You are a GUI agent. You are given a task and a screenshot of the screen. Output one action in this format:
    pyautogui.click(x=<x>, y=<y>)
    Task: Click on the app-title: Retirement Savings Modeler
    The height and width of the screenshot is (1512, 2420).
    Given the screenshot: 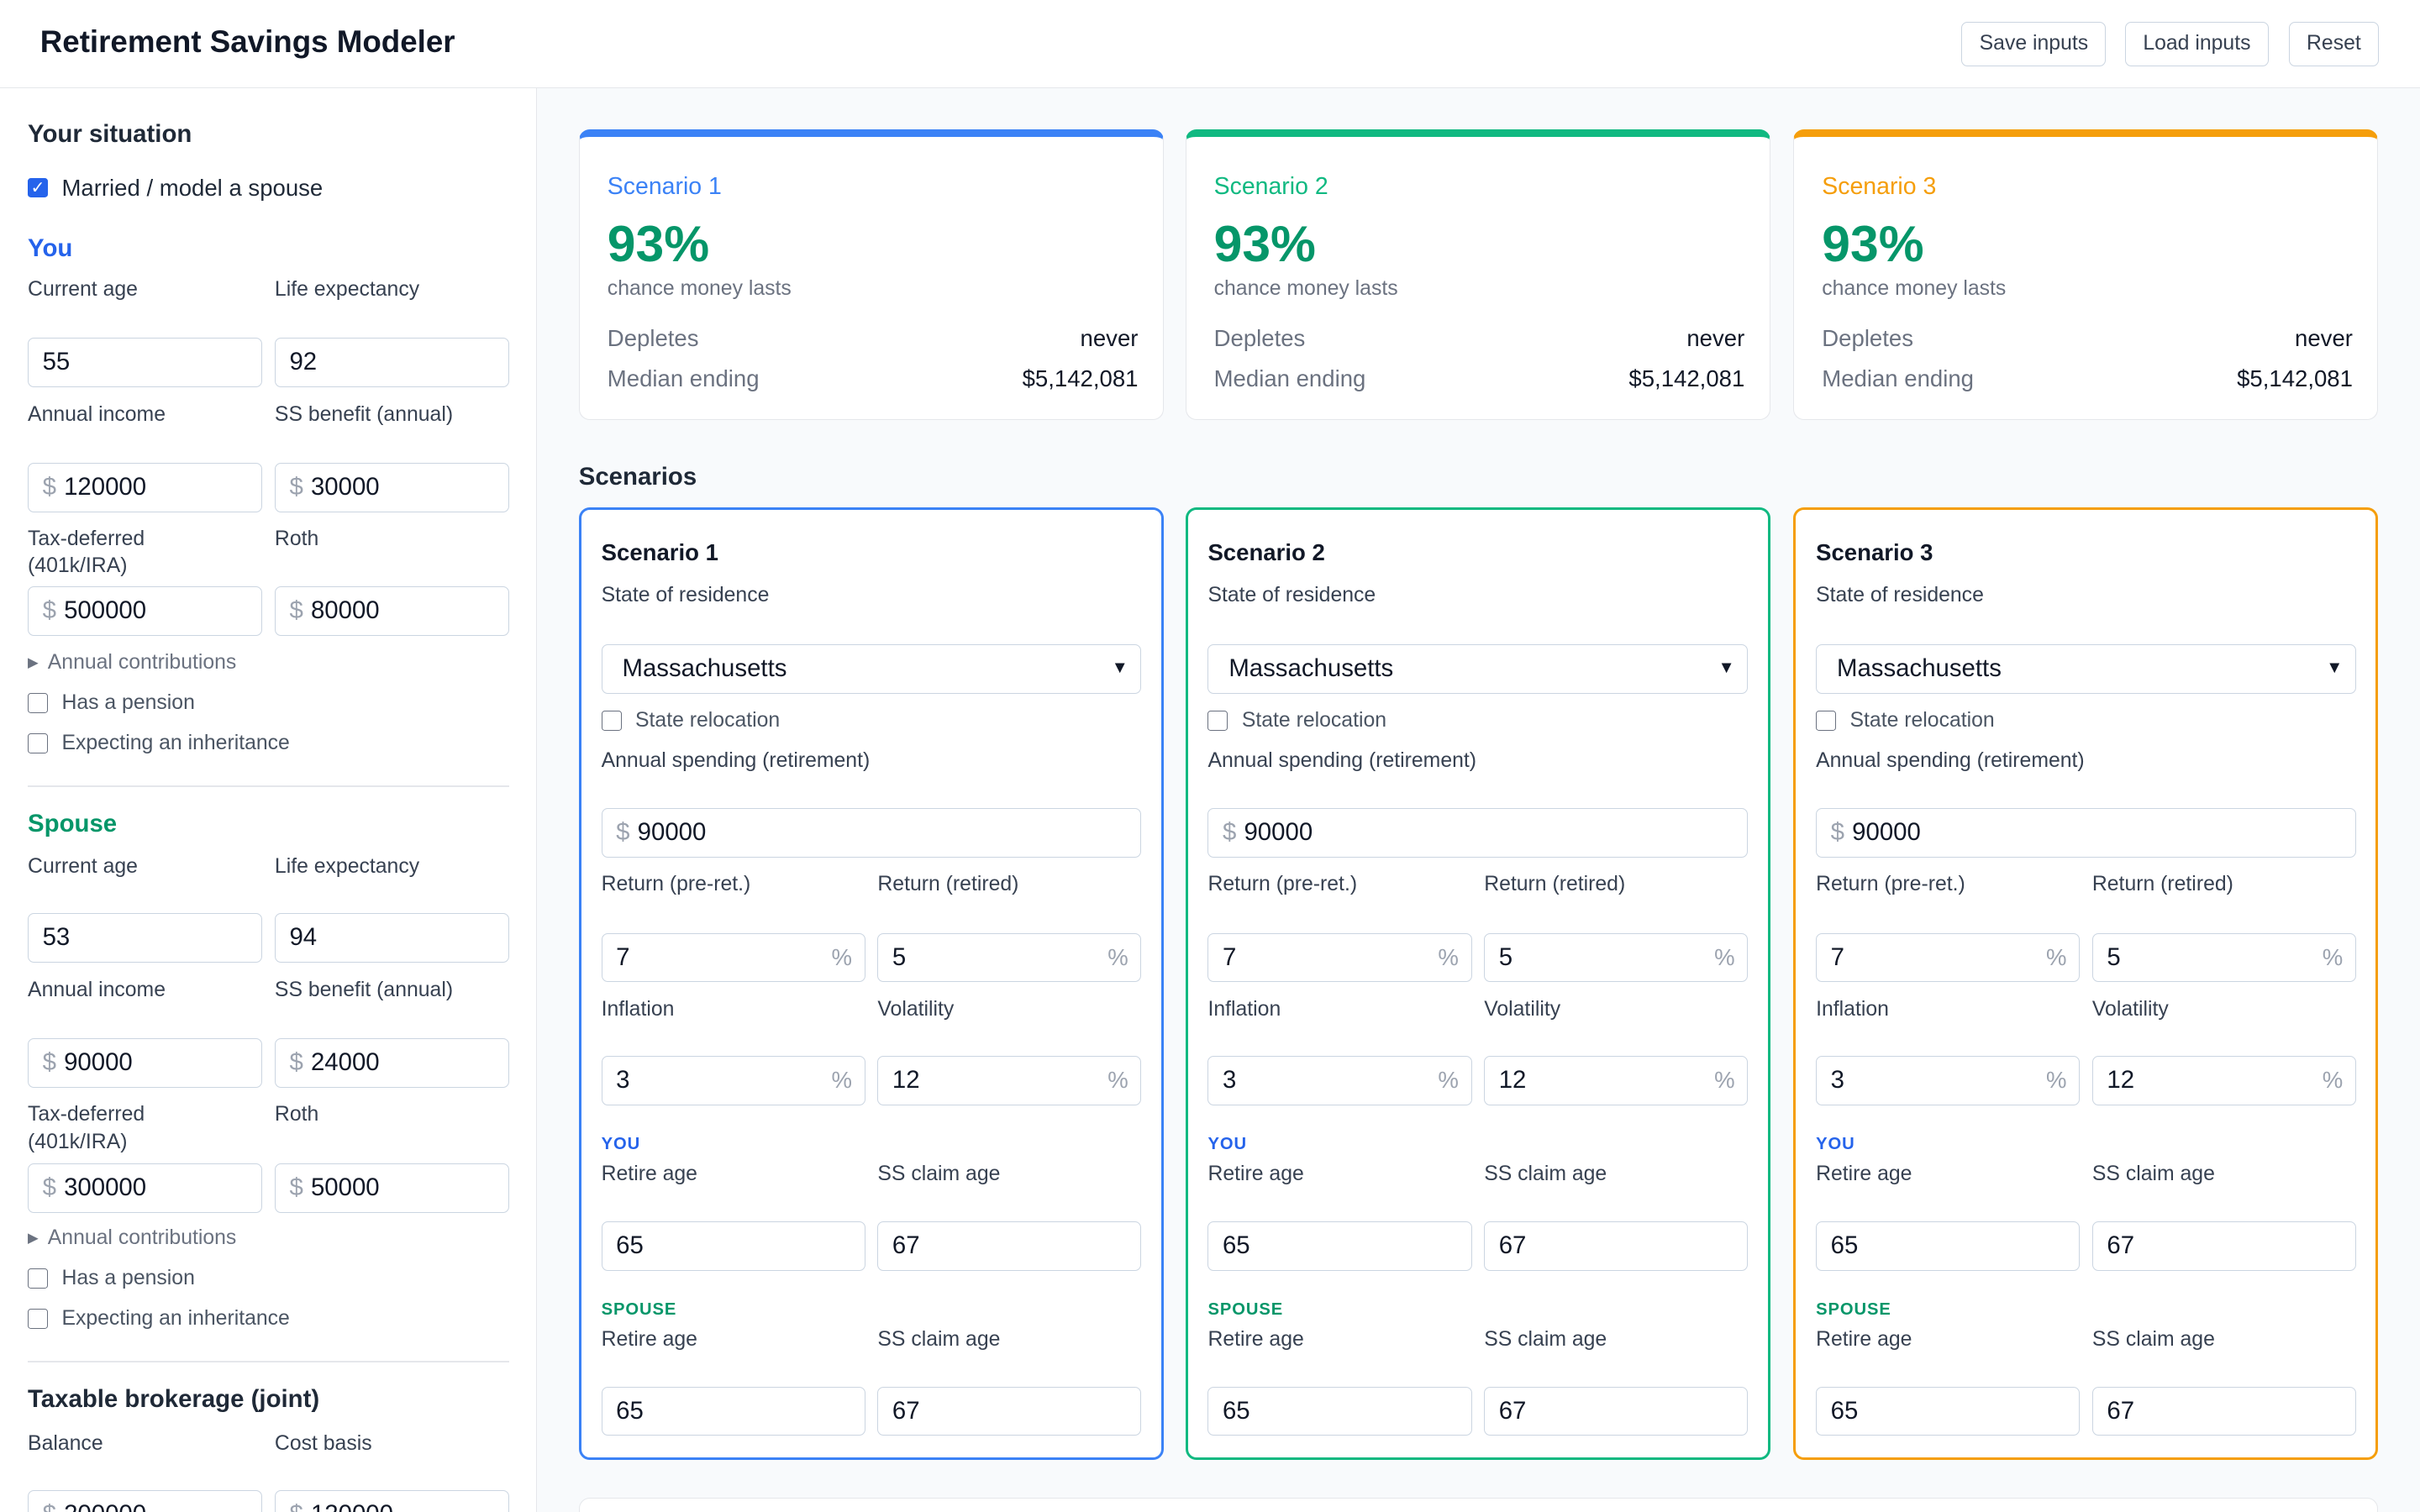 What is the action you would take?
    pyautogui.click(x=247, y=42)
    